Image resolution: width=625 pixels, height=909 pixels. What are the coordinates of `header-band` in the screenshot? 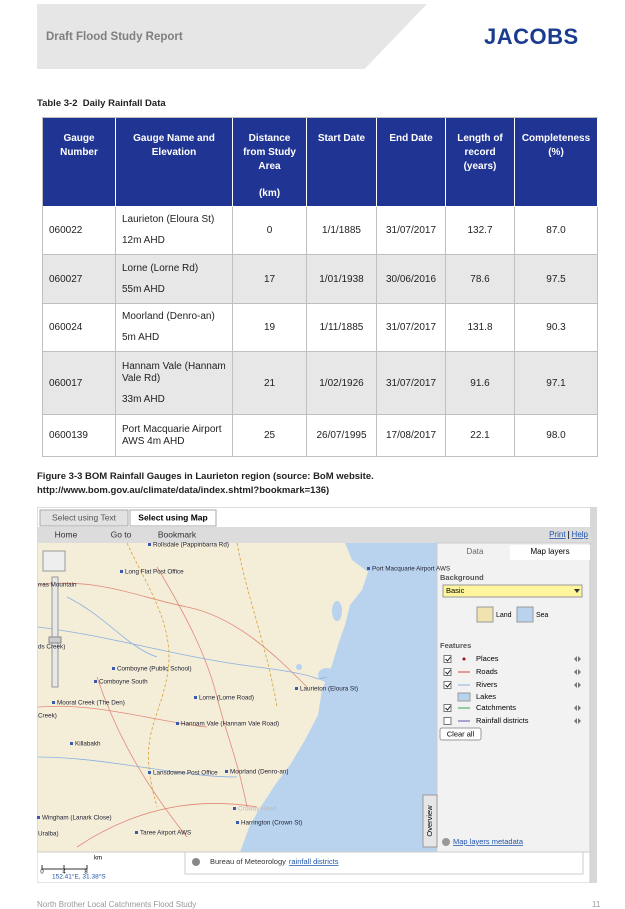 It's located at (232, 36).